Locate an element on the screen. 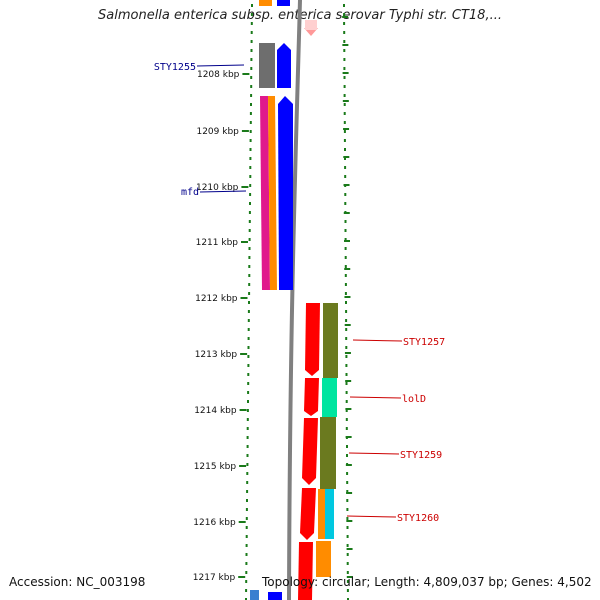  feature-blue-top is located at coordinates (283, 3).